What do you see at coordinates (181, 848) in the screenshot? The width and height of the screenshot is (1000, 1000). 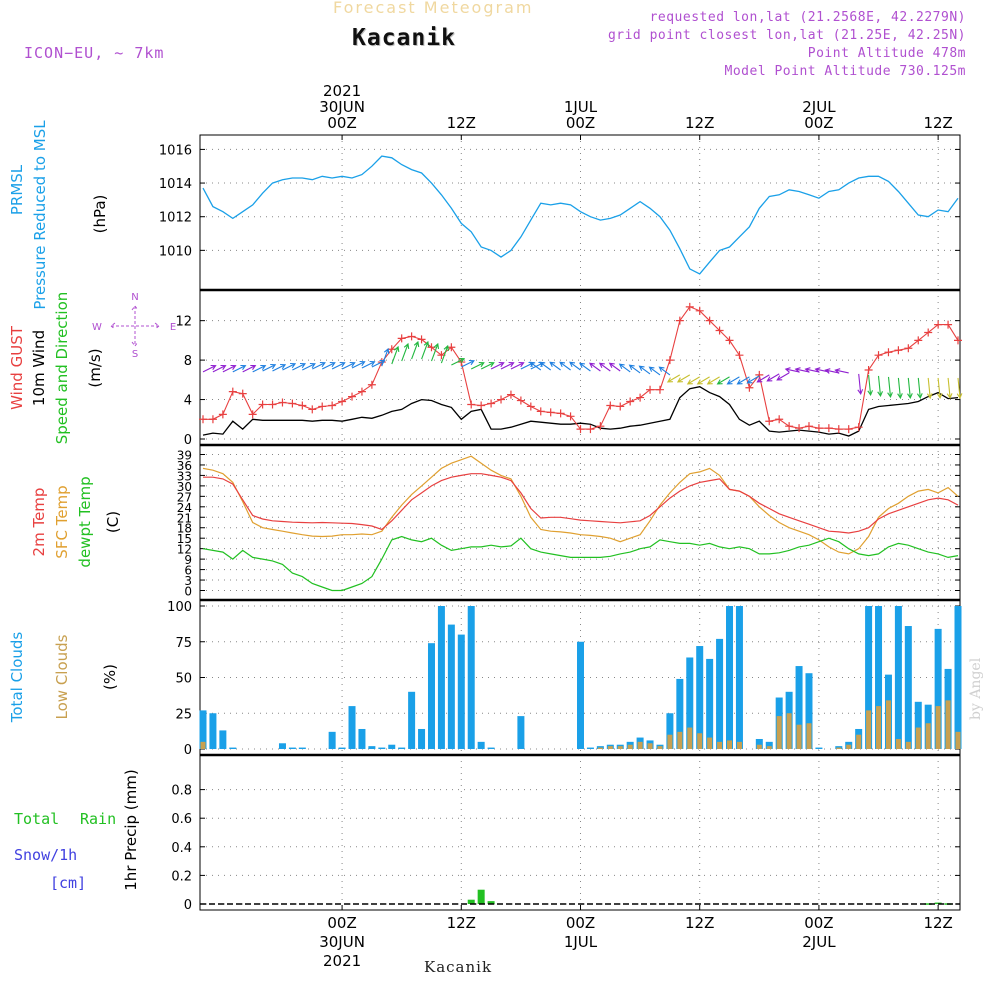 I see `y-tick-label: 0.4` at bounding box center [181, 848].